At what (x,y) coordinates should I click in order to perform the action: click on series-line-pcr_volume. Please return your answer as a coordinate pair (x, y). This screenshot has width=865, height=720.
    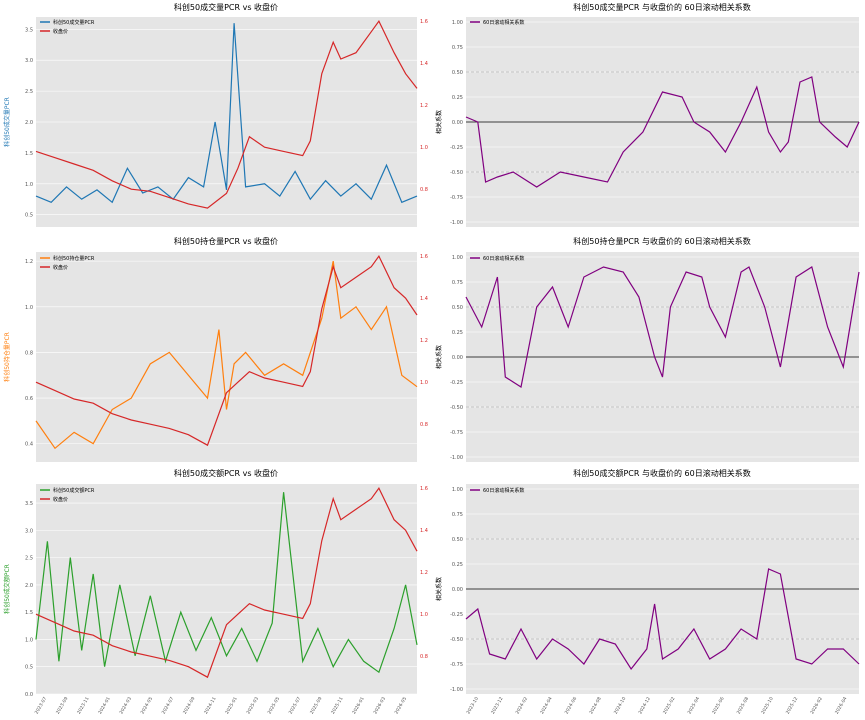
    Looking at the image, I should click on (226, 113).